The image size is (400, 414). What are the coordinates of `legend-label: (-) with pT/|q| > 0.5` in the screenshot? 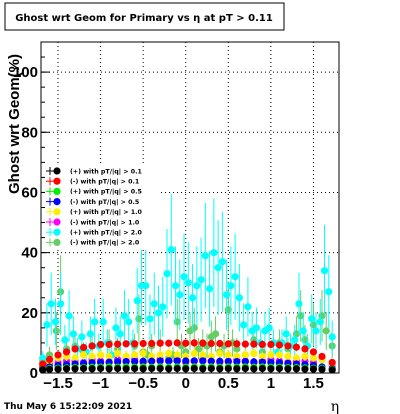 It's located at (104, 203).